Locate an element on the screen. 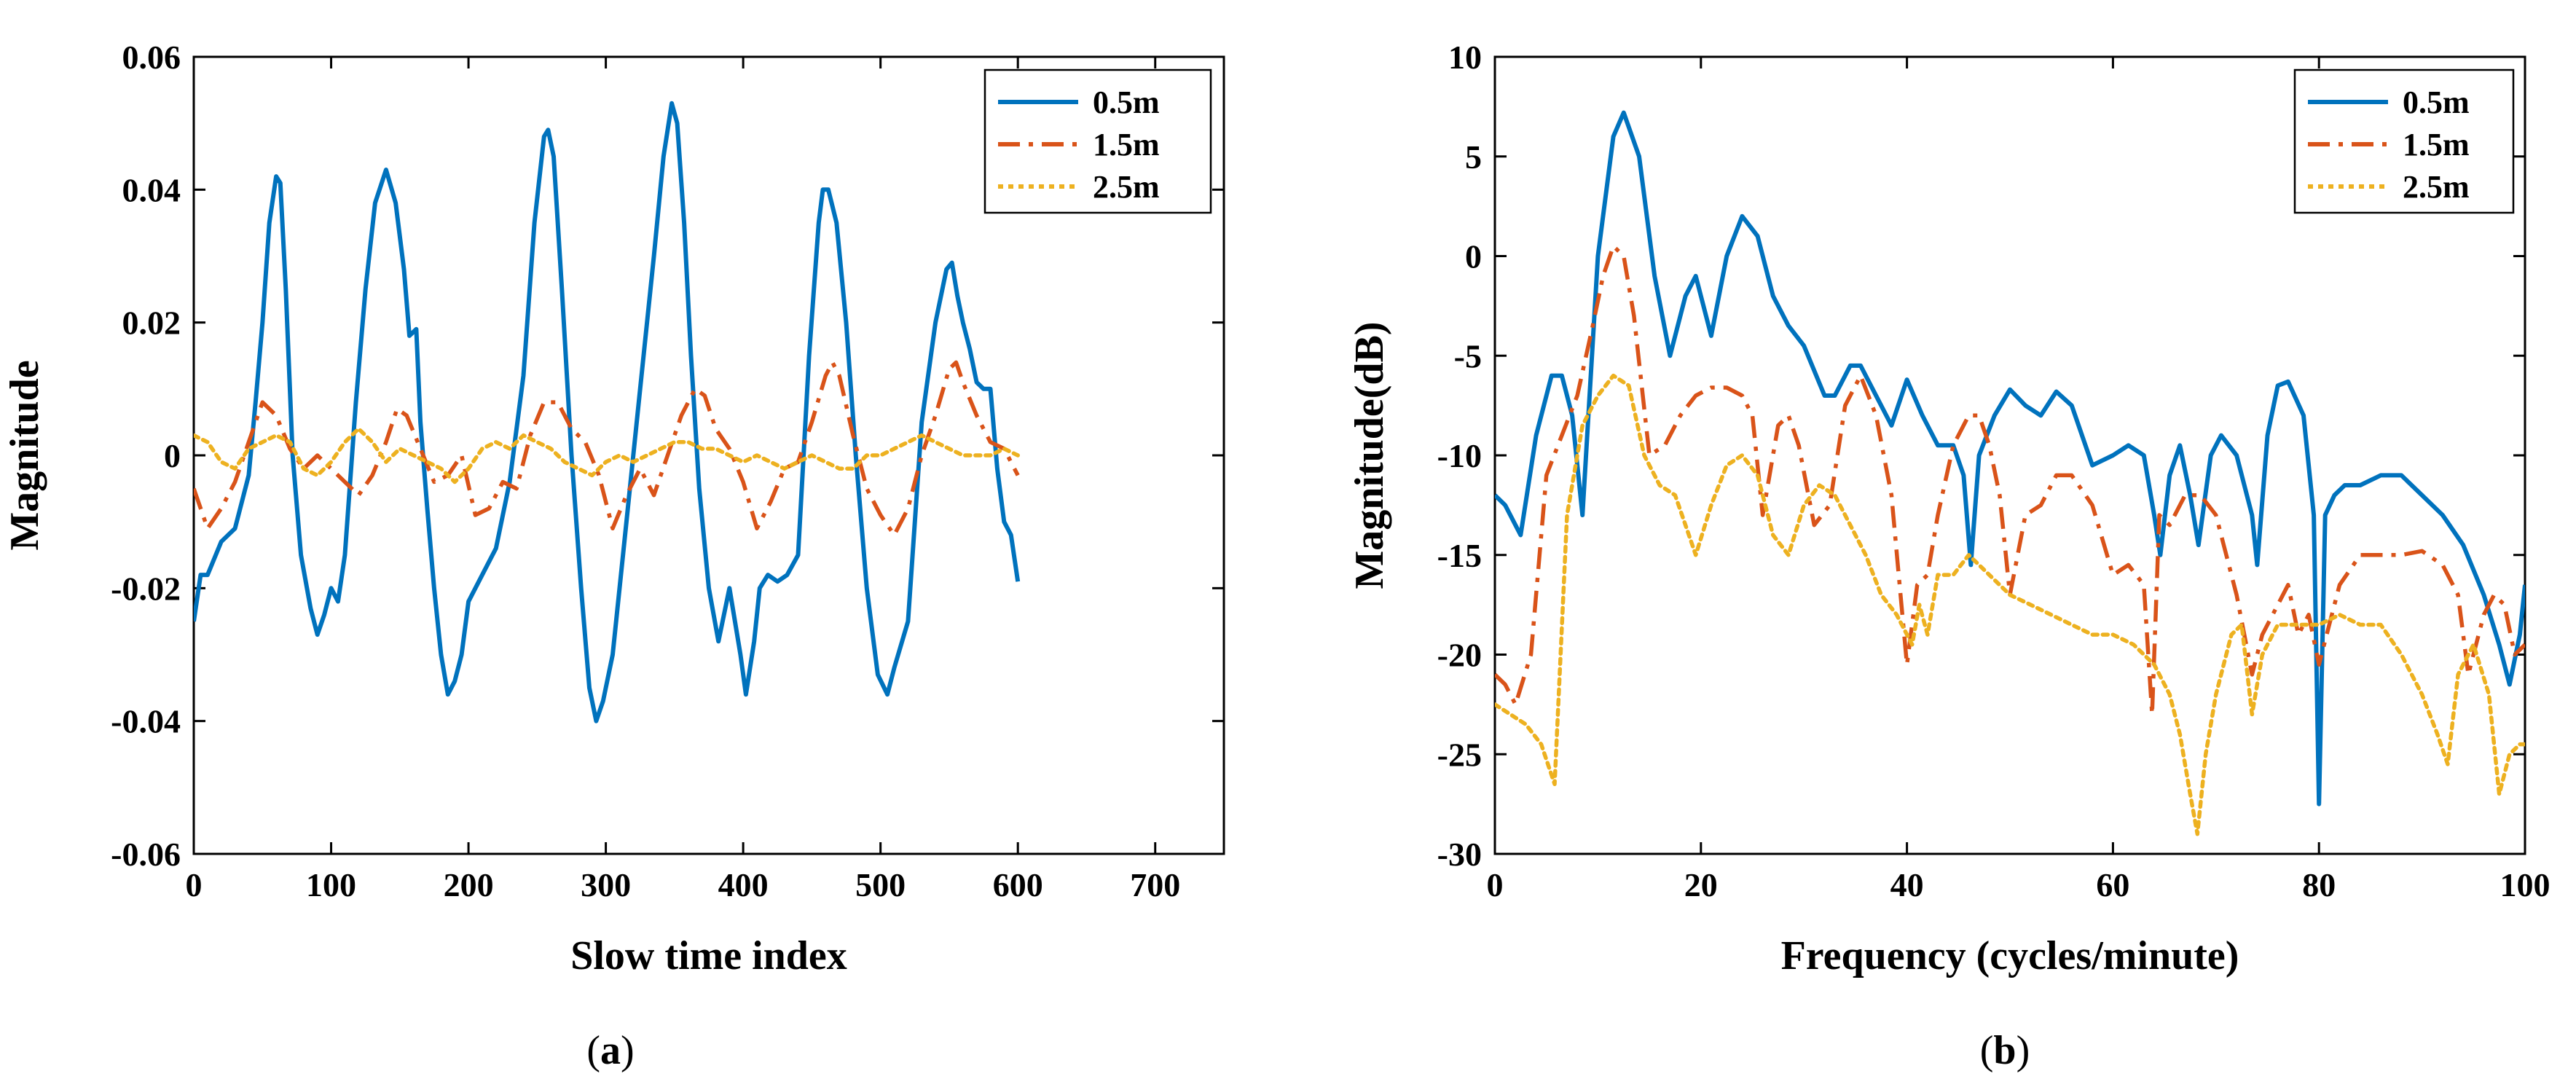 The width and height of the screenshot is (2576, 1087). panel-b-panel-label: (b) is located at coordinates (2005, 1050).